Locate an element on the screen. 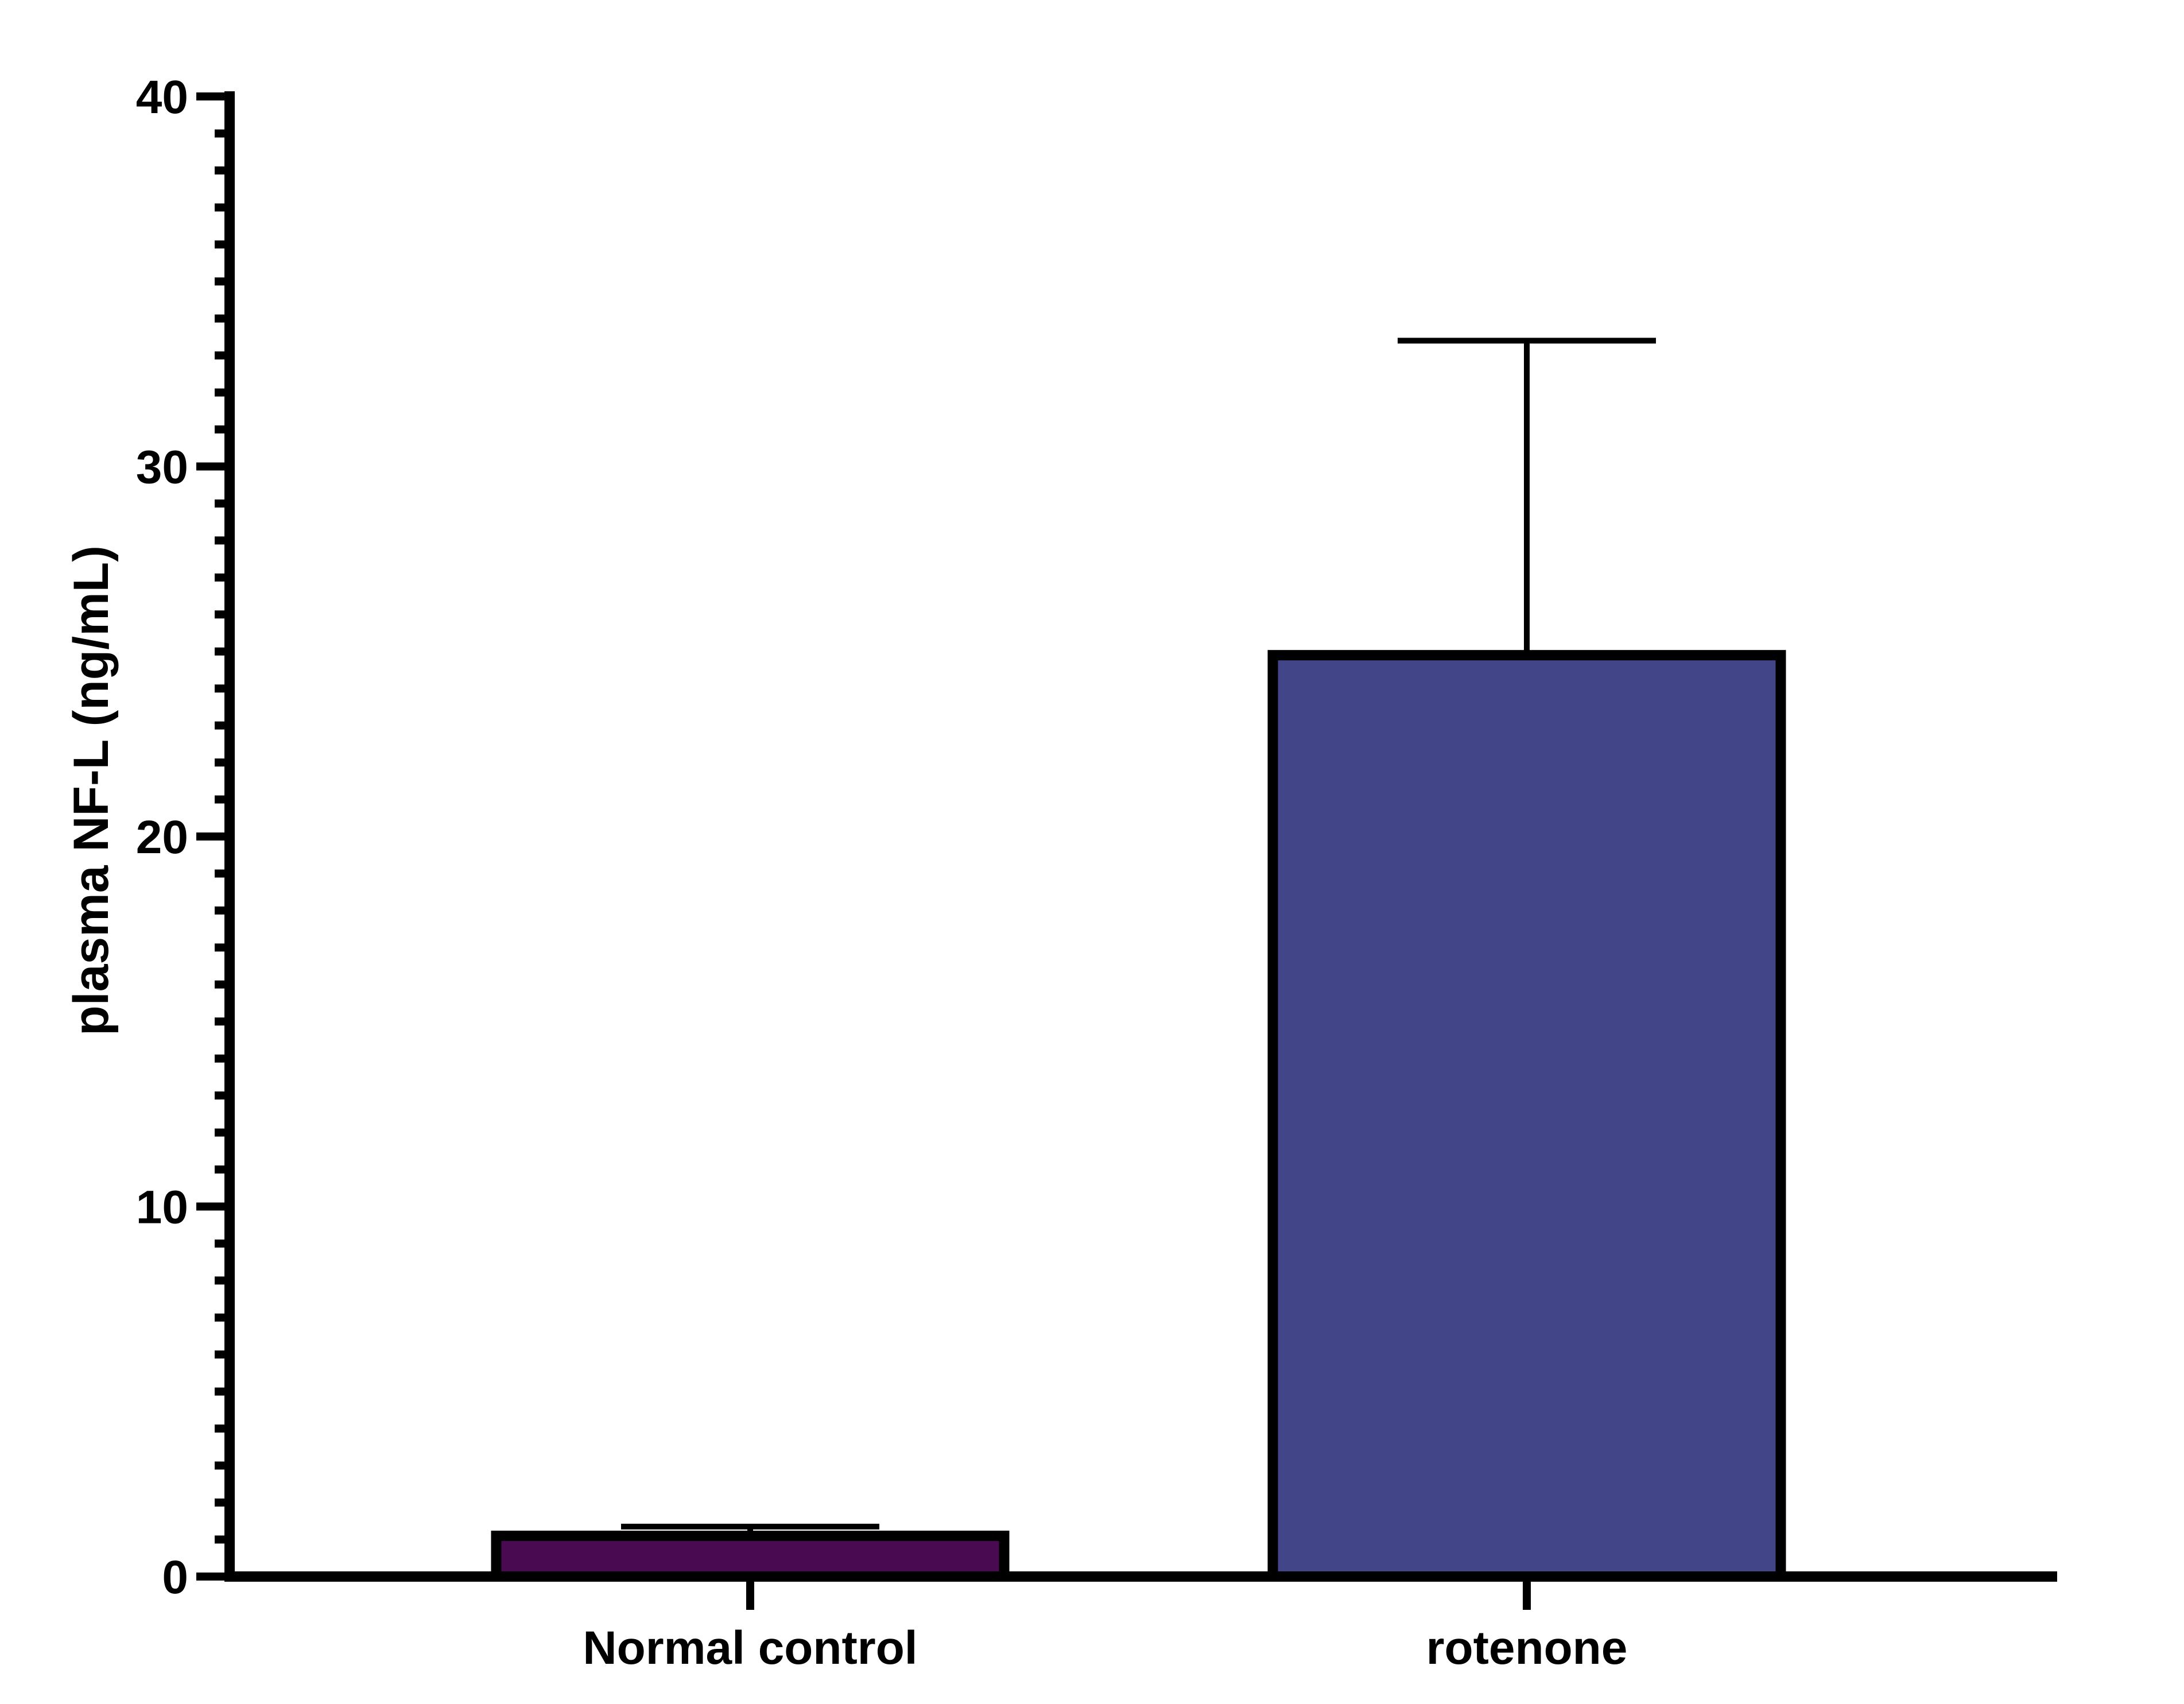 The height and width of the screenshot is (1704, 2184). x-tick-label: Normal control is located at coordinates (750, 1648).